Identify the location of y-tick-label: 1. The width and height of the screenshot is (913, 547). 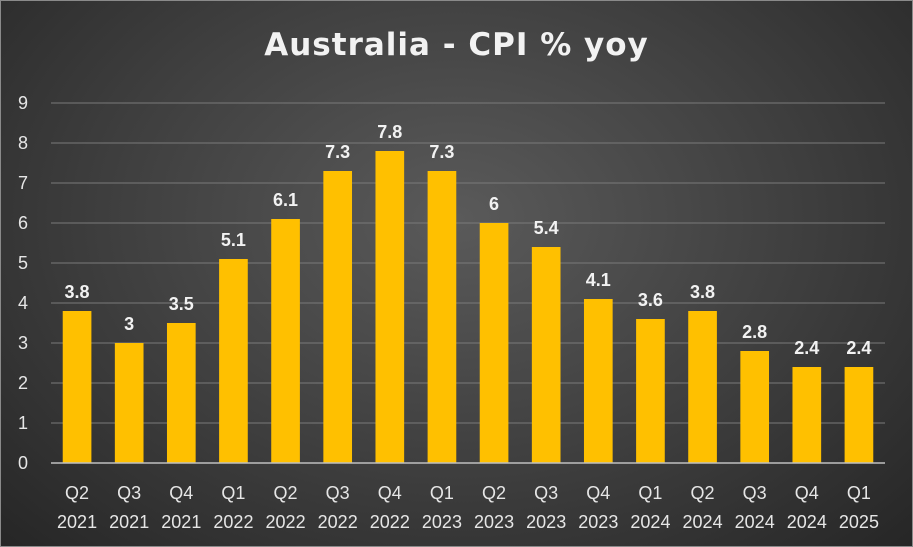
(23, 423).